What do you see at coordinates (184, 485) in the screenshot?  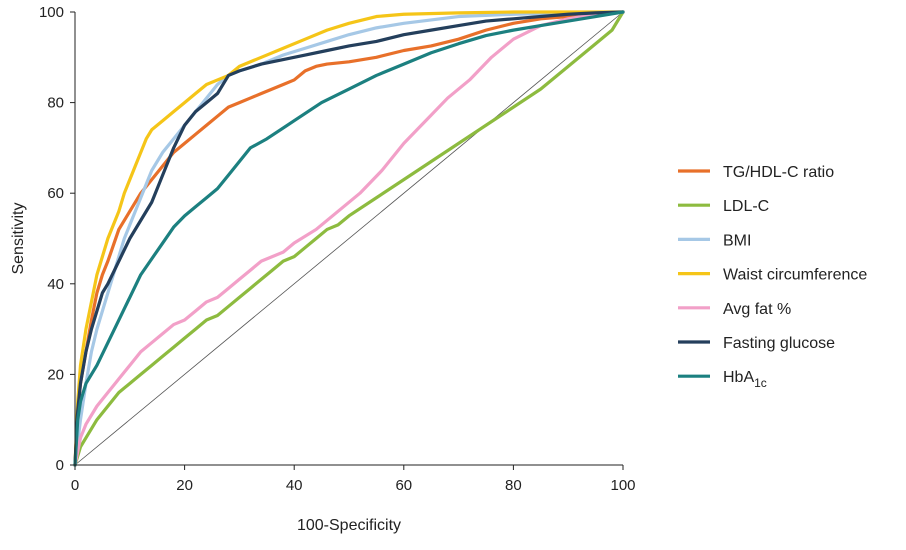 I see `x-tick-label: 20` at bounding box center [184, 485].